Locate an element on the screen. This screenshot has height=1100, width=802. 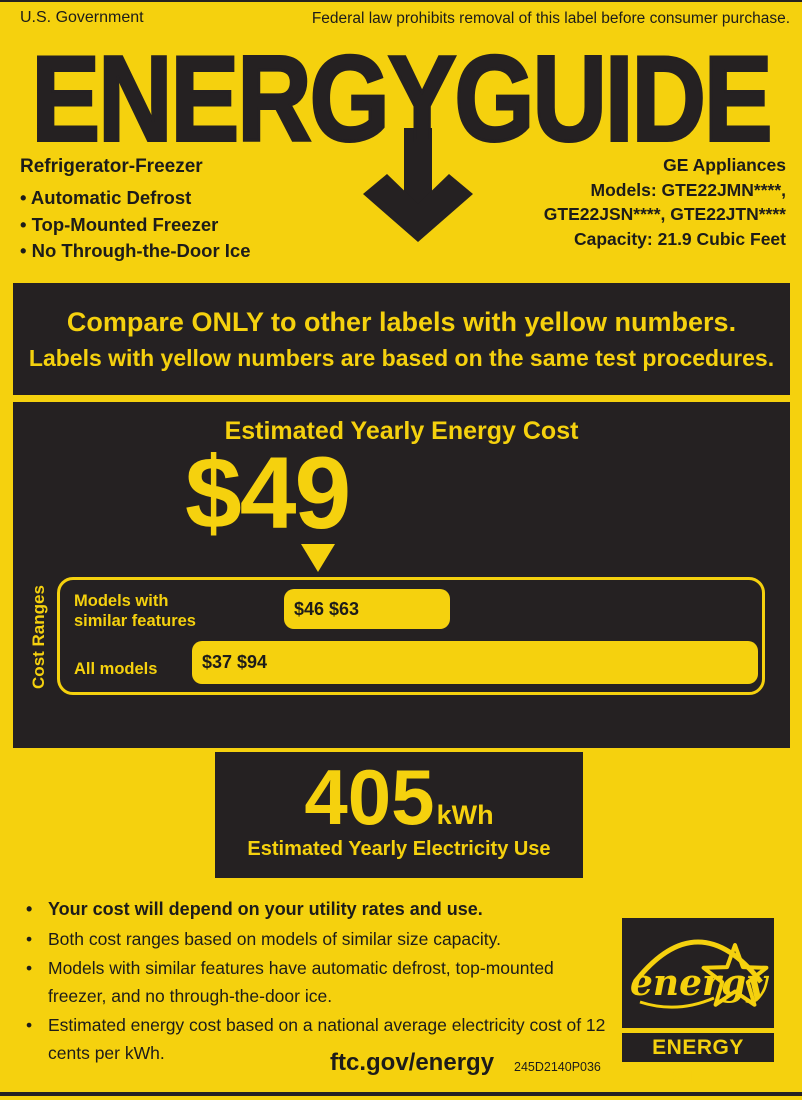
bottom-rule is located at coordinates (401, 1094).